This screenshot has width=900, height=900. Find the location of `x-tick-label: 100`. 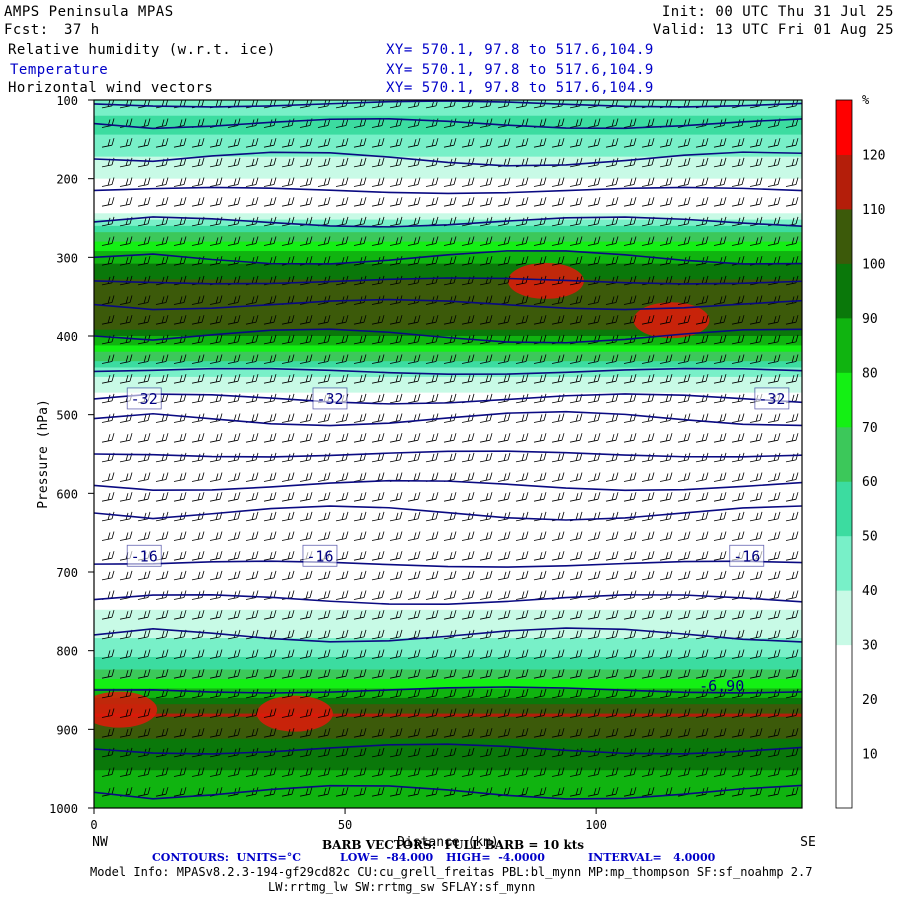

x-tick-label: 100 is located at coordinates (596, 825).